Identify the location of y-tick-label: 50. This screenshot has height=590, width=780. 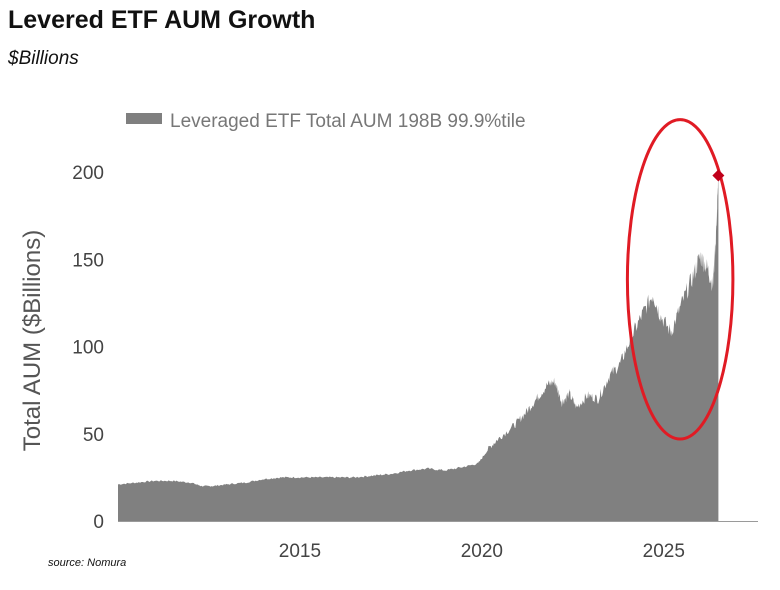
(93, 435).